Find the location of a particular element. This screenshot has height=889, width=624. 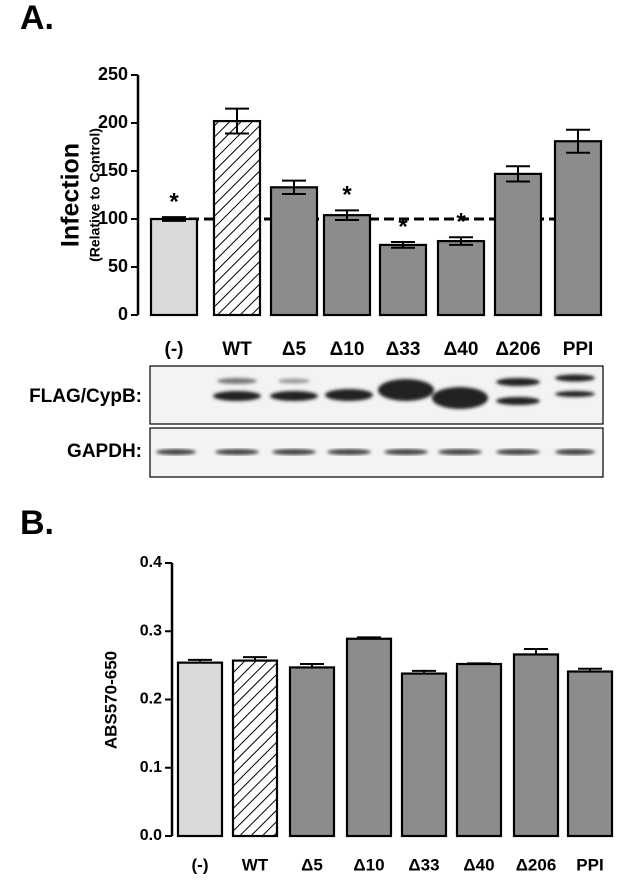

y-tick-label: 0.4 is located at coordinates (151, 562).